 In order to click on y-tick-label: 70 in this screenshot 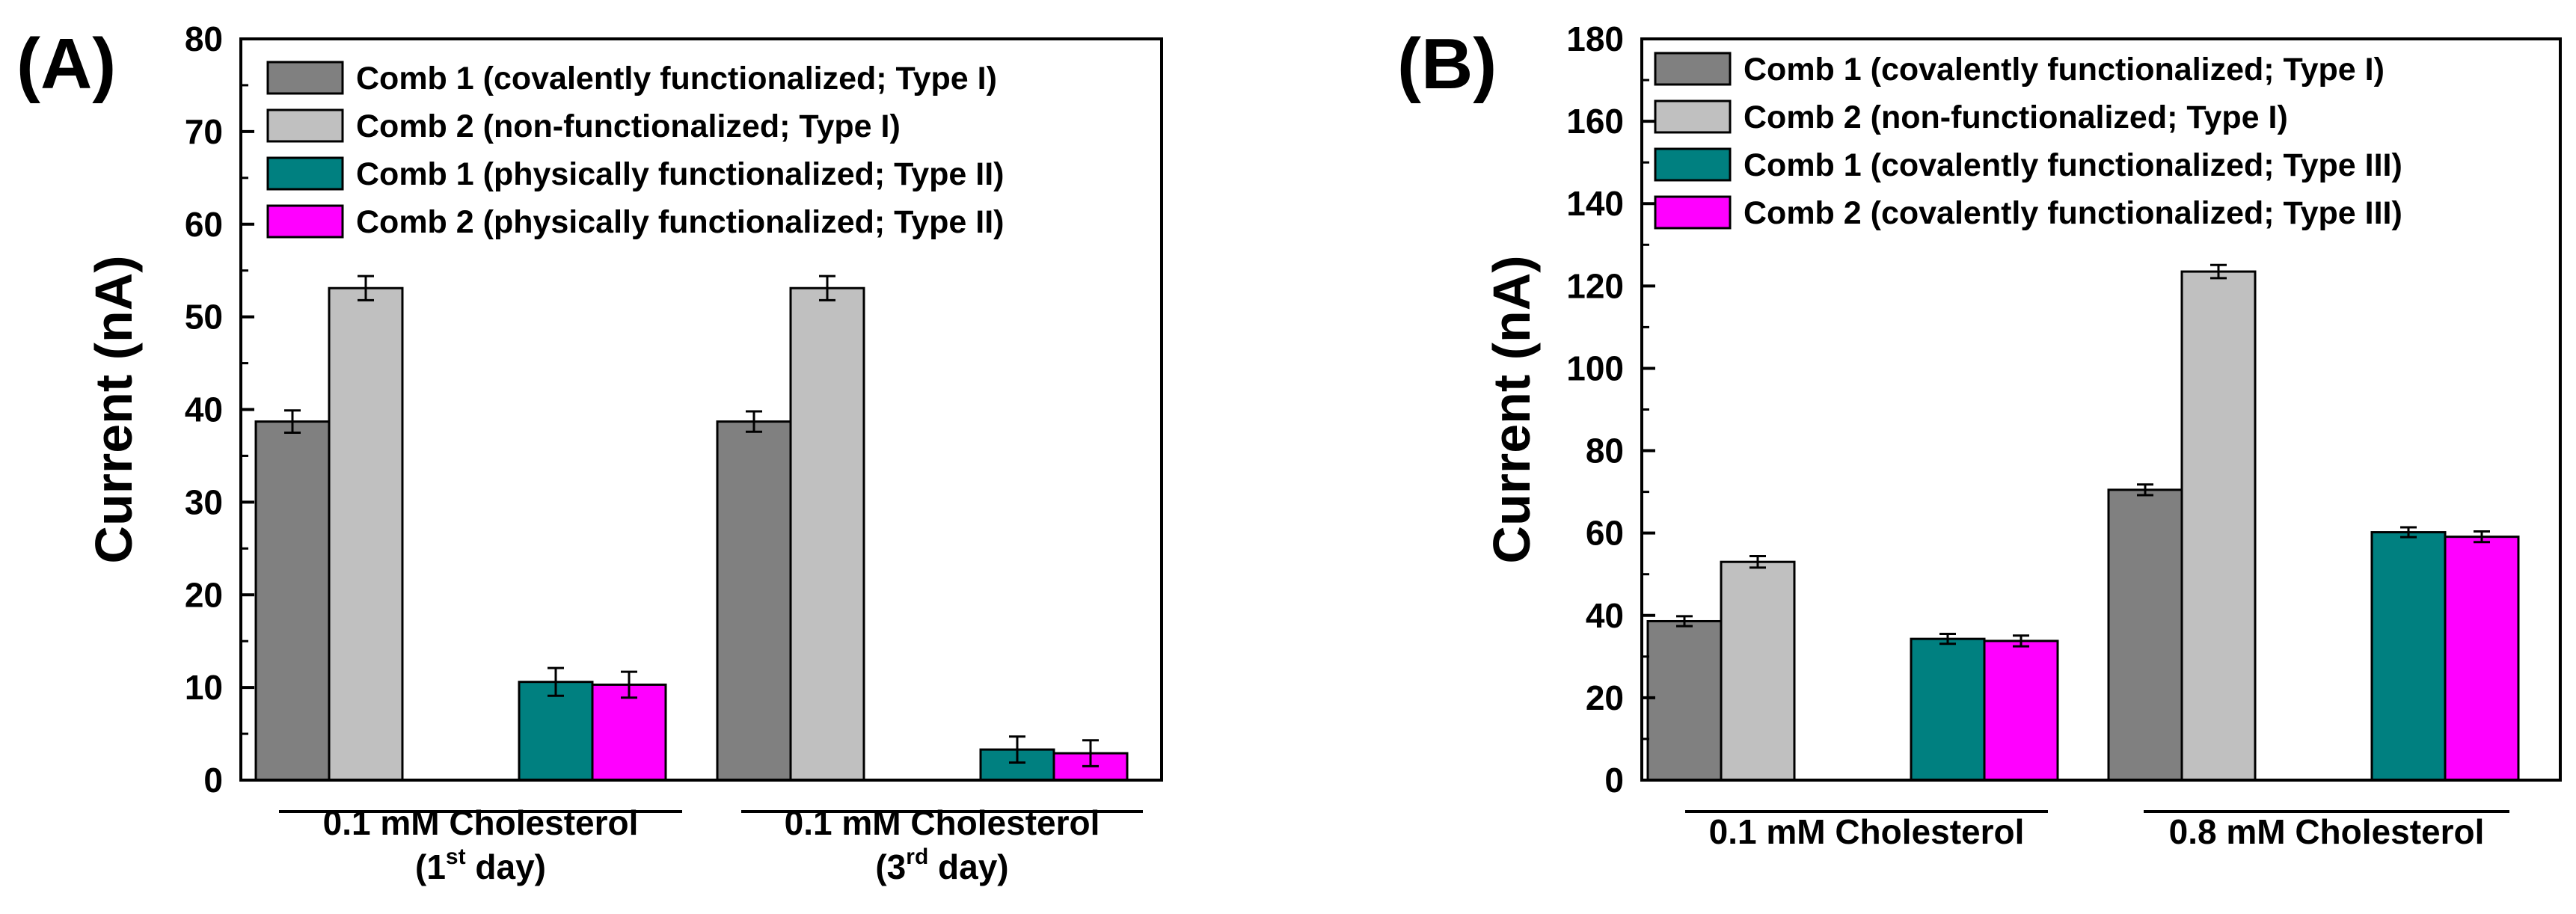, I will do `click(204, 131)`.